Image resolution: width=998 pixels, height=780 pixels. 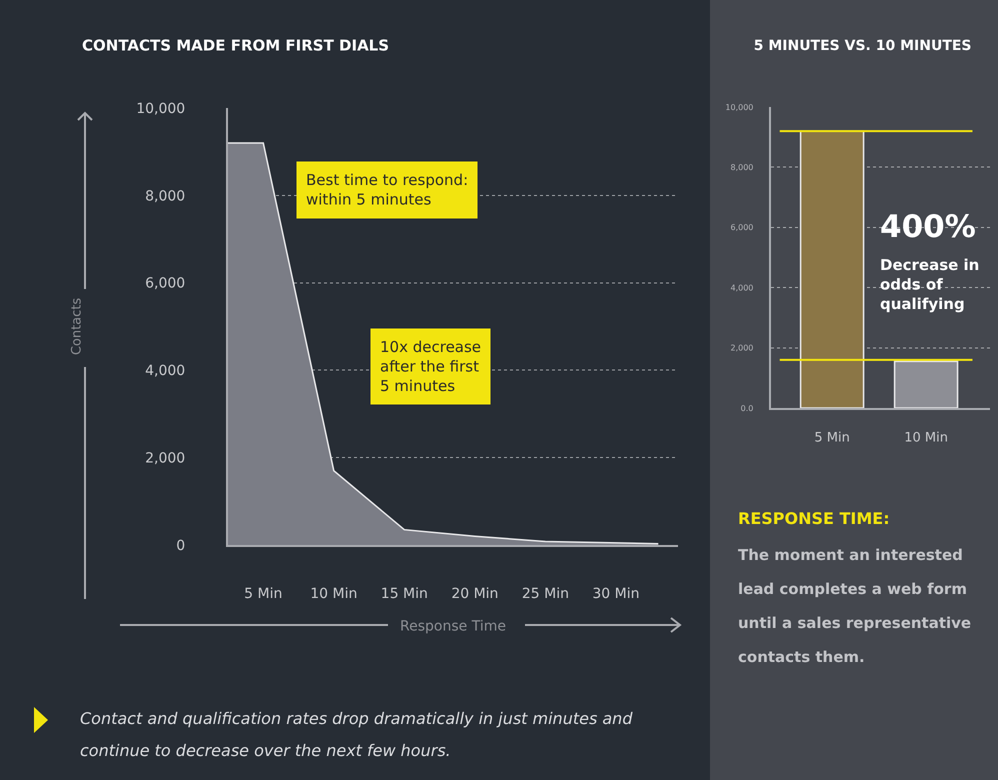 What do you see at coordinates (431, 366) in the screenshot?
I see `annotation: 10x decrease after the first 5 minutes` at bounding box center [431, 366].